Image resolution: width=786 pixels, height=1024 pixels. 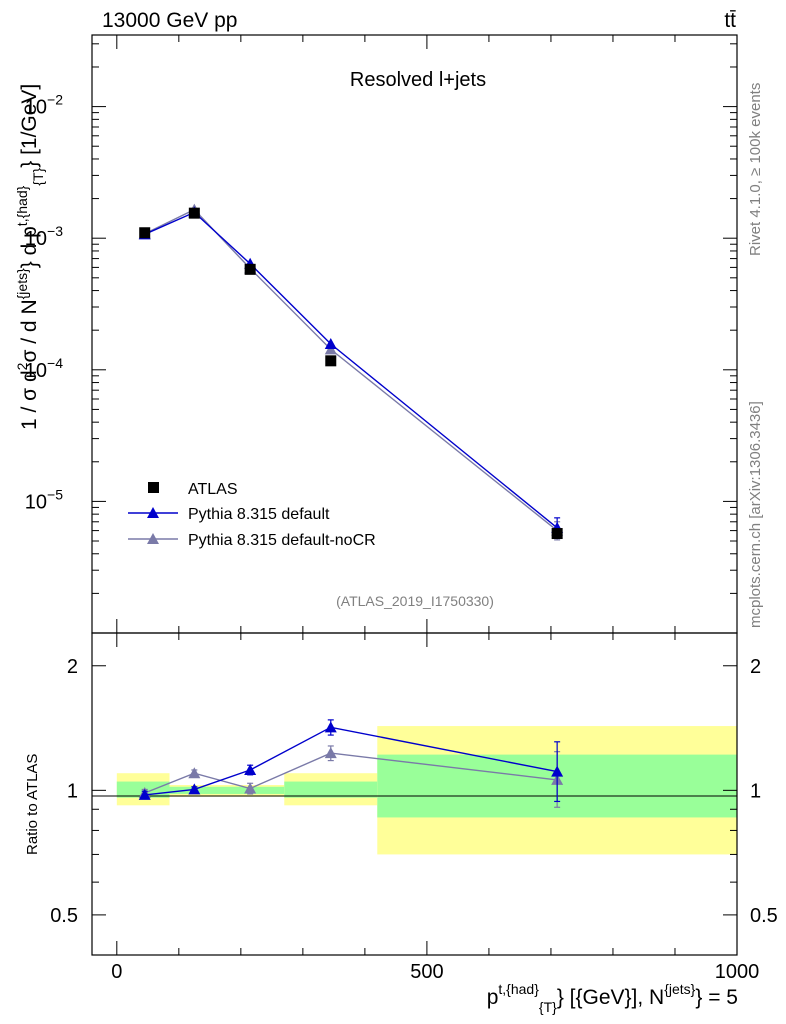 I want to click on ratio-y-tick-label: 1, so click(x=72, y=791).